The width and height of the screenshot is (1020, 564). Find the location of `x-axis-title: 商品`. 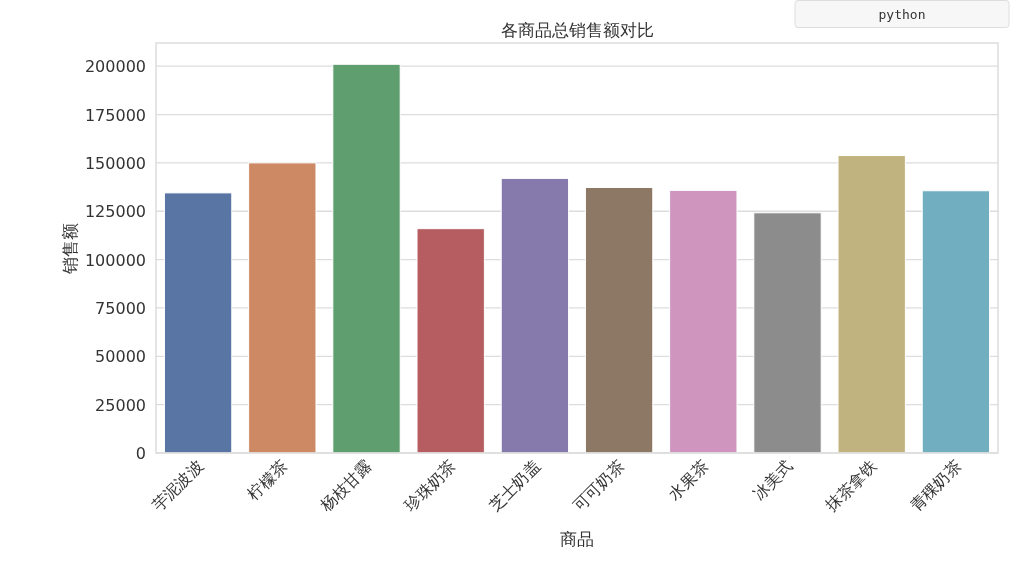

x-axis-title: 商品 is located at coordinates (577, 539).